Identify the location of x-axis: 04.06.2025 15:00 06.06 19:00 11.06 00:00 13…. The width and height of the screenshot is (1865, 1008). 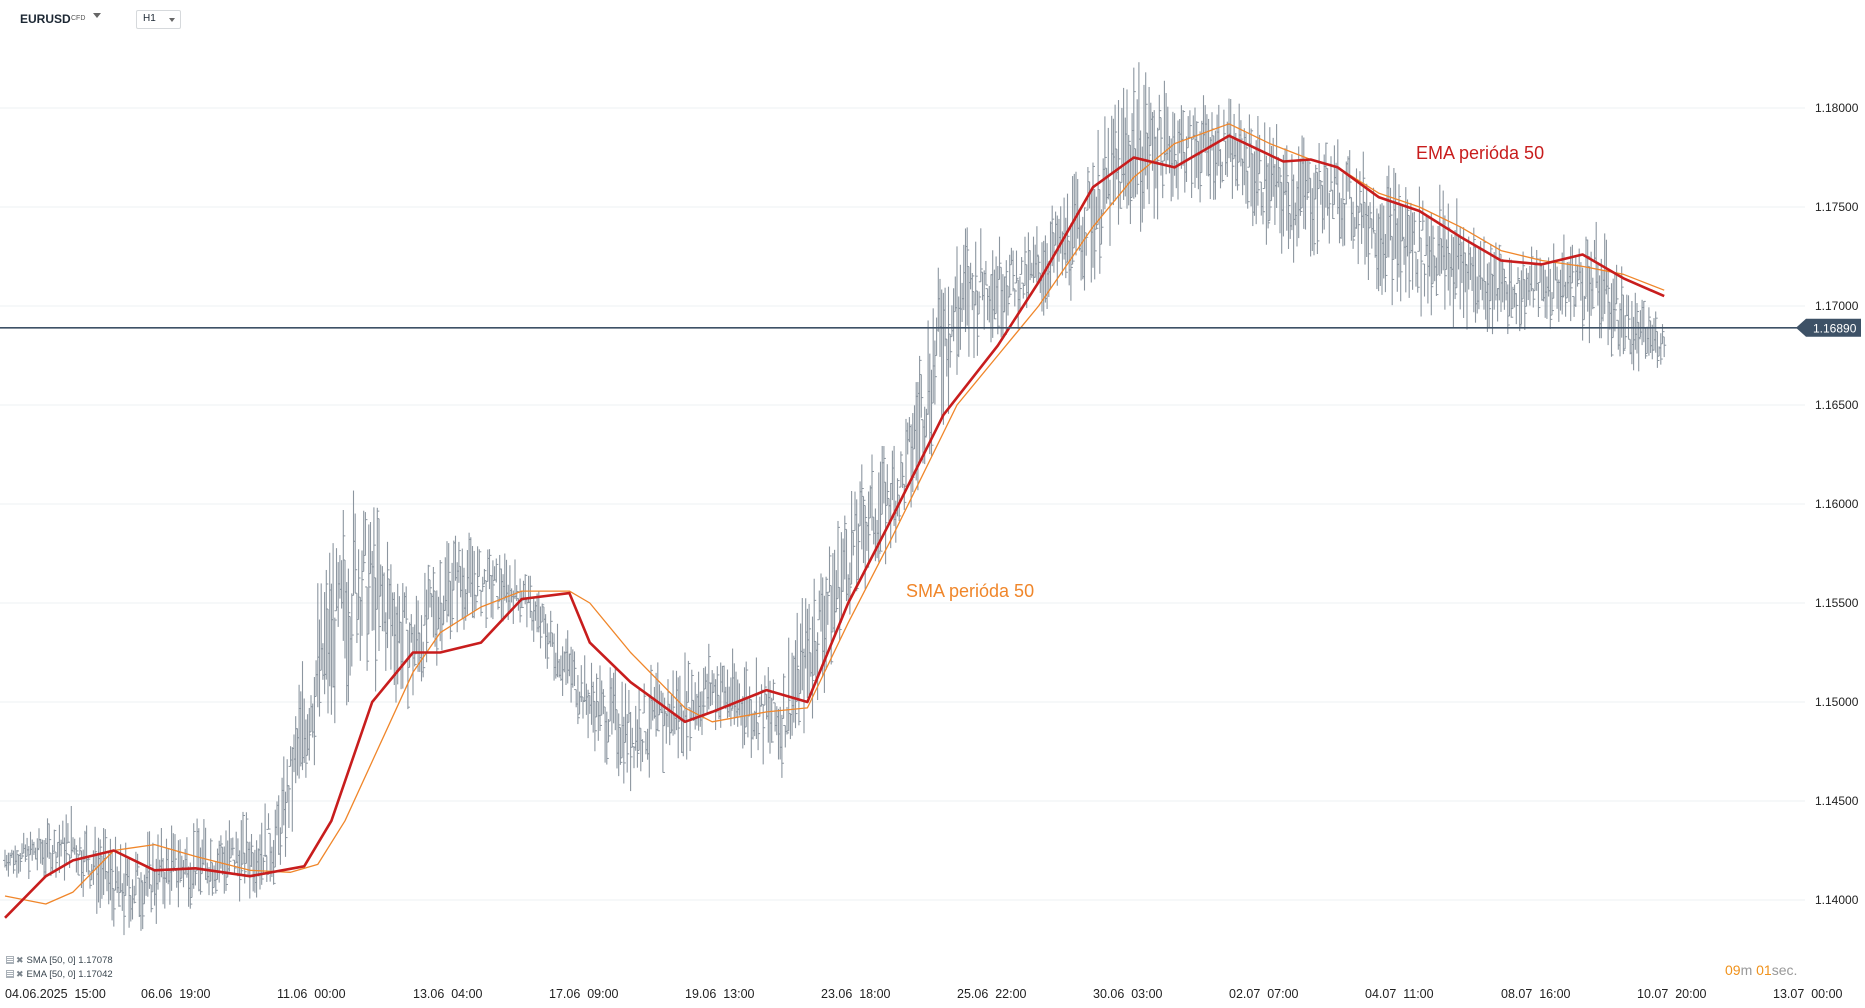
(924, 994).